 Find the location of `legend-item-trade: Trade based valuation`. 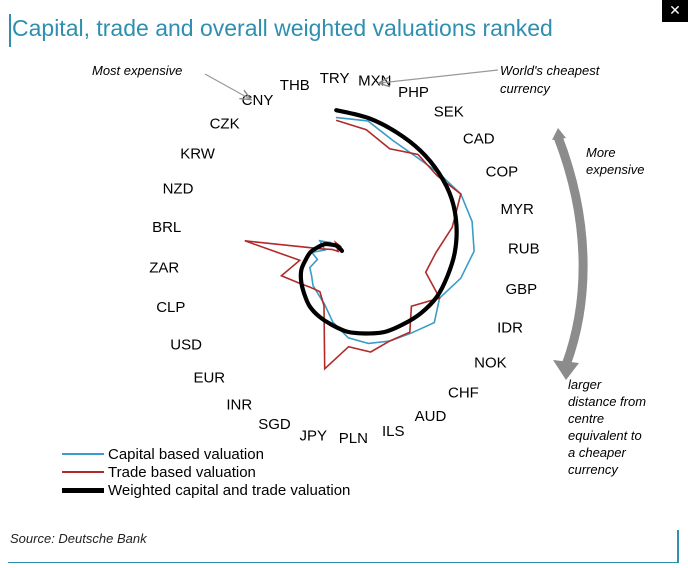

legend-item-trade: Trade based valuation is located at coordinates (159, 472).